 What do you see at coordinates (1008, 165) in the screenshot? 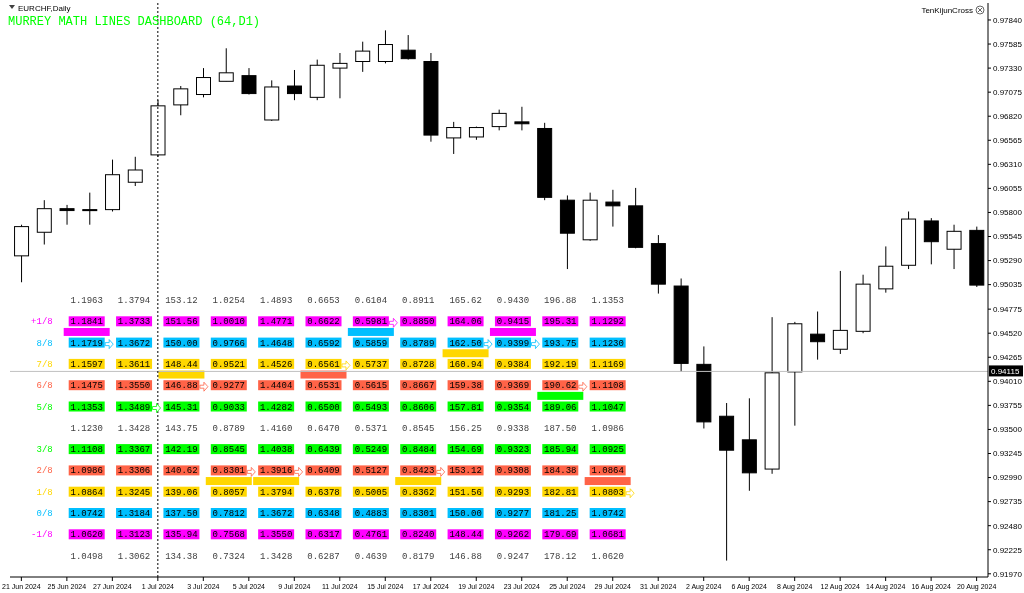
I see `y-tick-label: 0.96310` at bounding box center [1008, 165].